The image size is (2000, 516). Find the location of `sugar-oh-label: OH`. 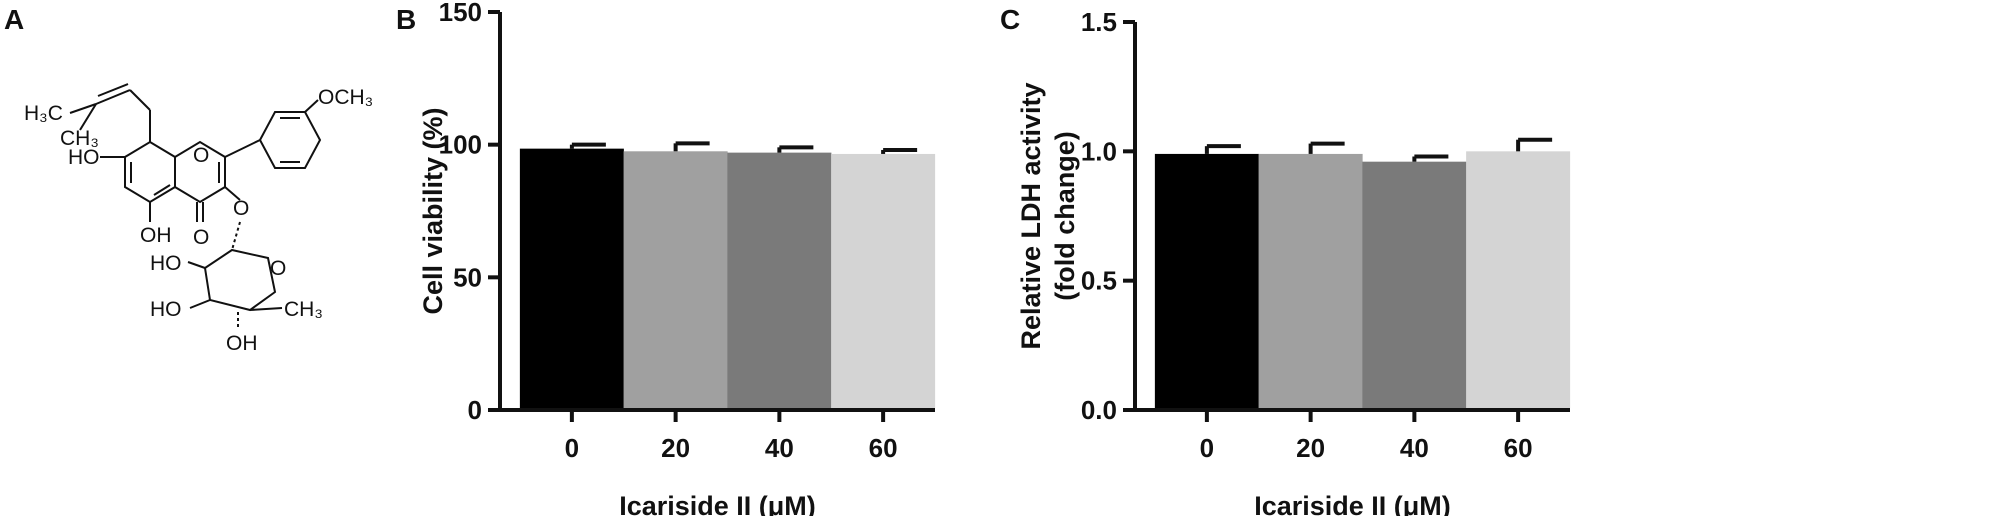

sugar-oh-label: OH is located at coordinates (242, 343).